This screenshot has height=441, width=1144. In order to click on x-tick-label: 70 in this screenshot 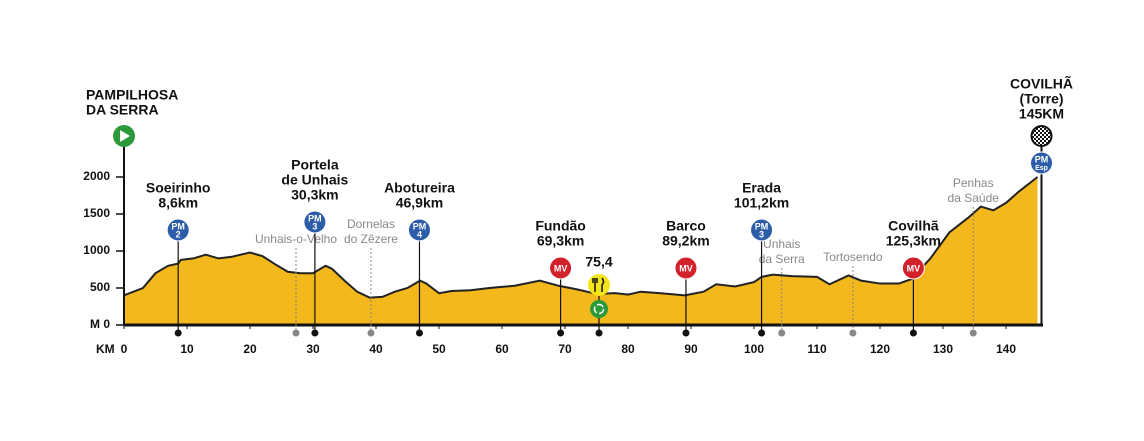, I will do `click(565, 349)`.